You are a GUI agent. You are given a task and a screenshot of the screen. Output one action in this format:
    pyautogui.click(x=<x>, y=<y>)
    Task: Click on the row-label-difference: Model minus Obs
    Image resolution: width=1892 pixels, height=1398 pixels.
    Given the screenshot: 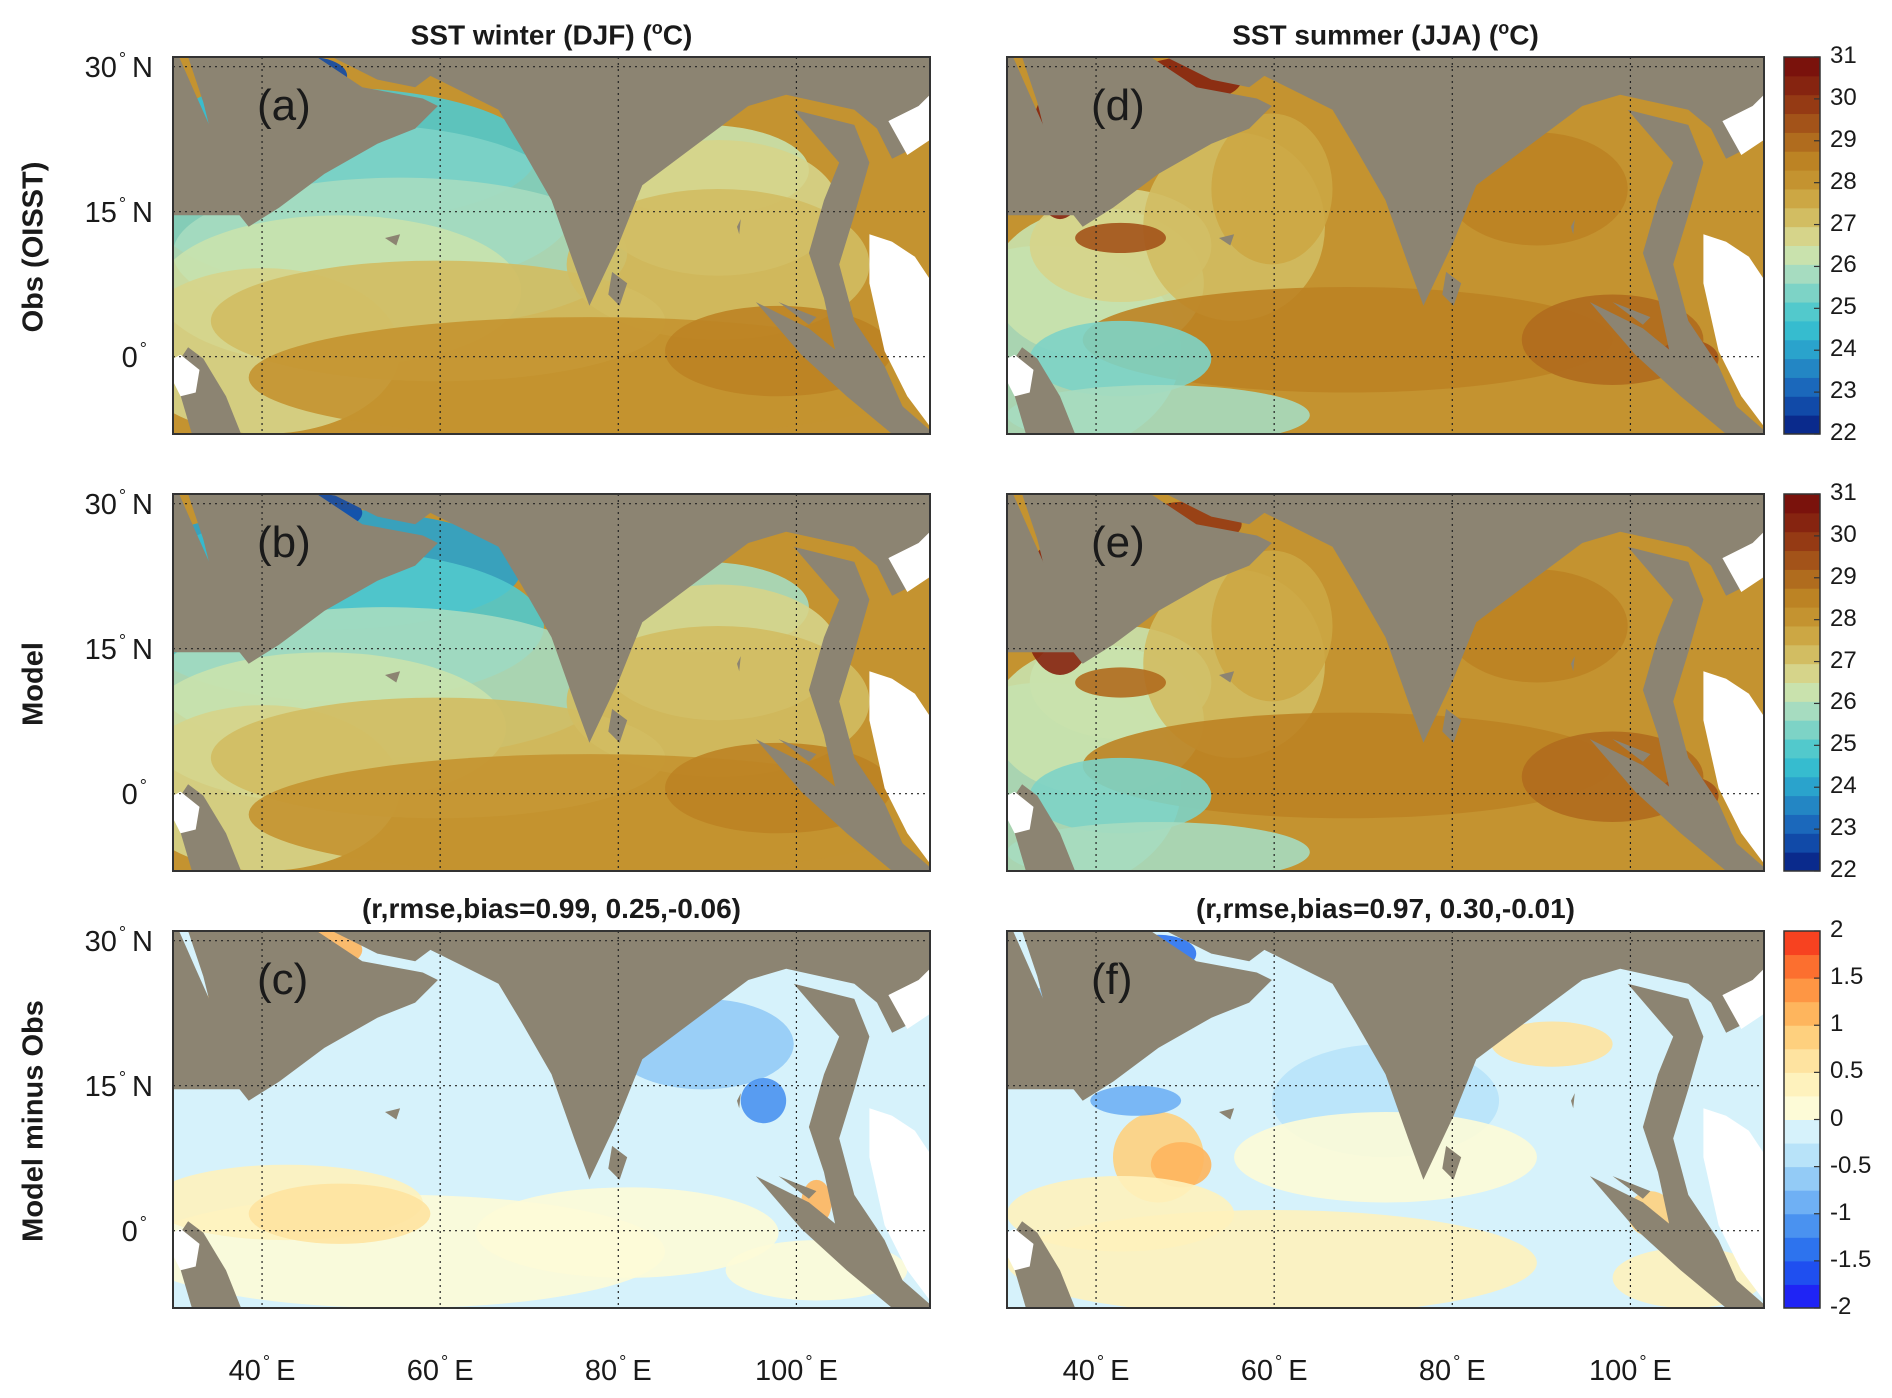 What is the action you would take?
    pyautogui.click(x=33, y=1121)
    